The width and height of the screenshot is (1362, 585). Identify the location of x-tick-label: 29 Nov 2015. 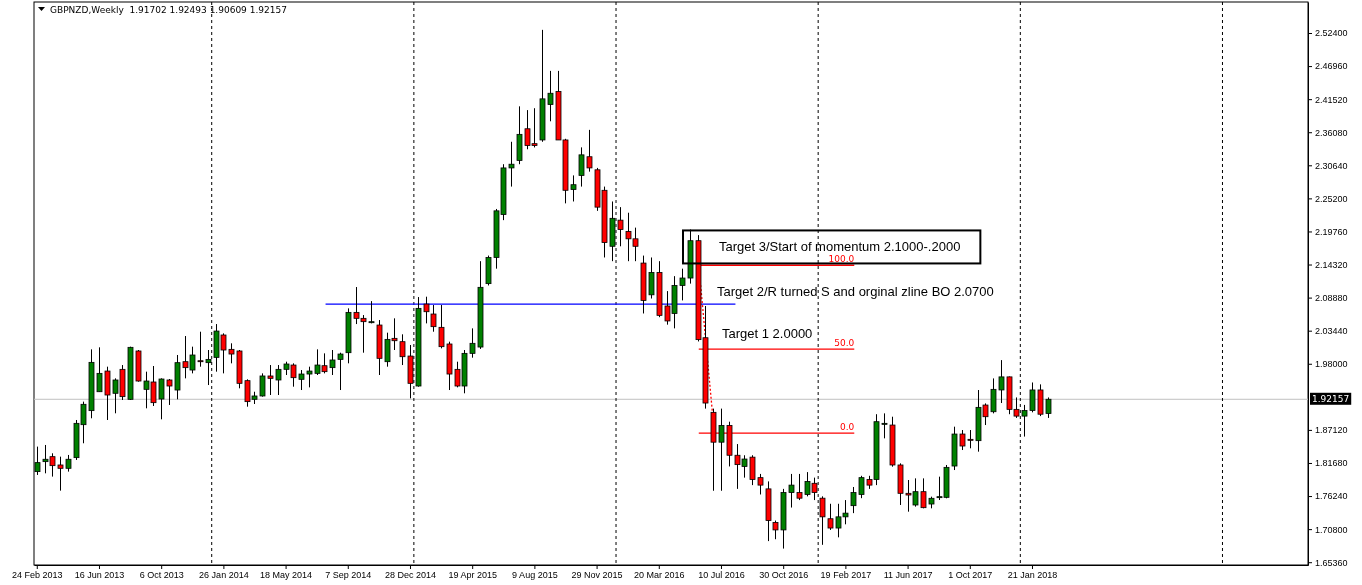
(597, 575).